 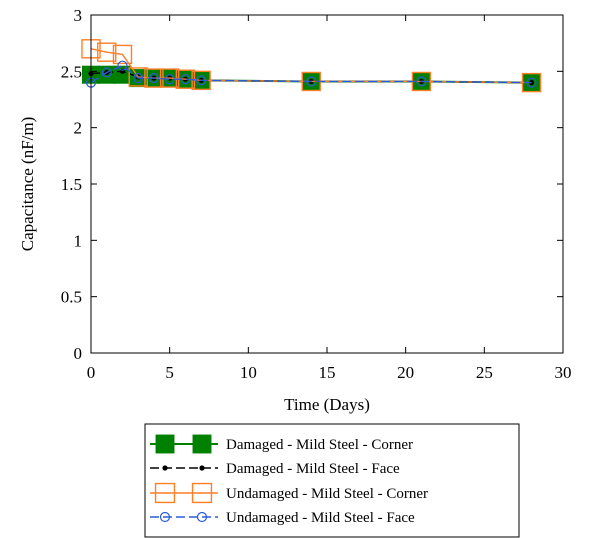 What do you see at coordinates (71, 184) in the screenshot?
I see `y-tick-label: 1.5` at bounding box center [71, 184].